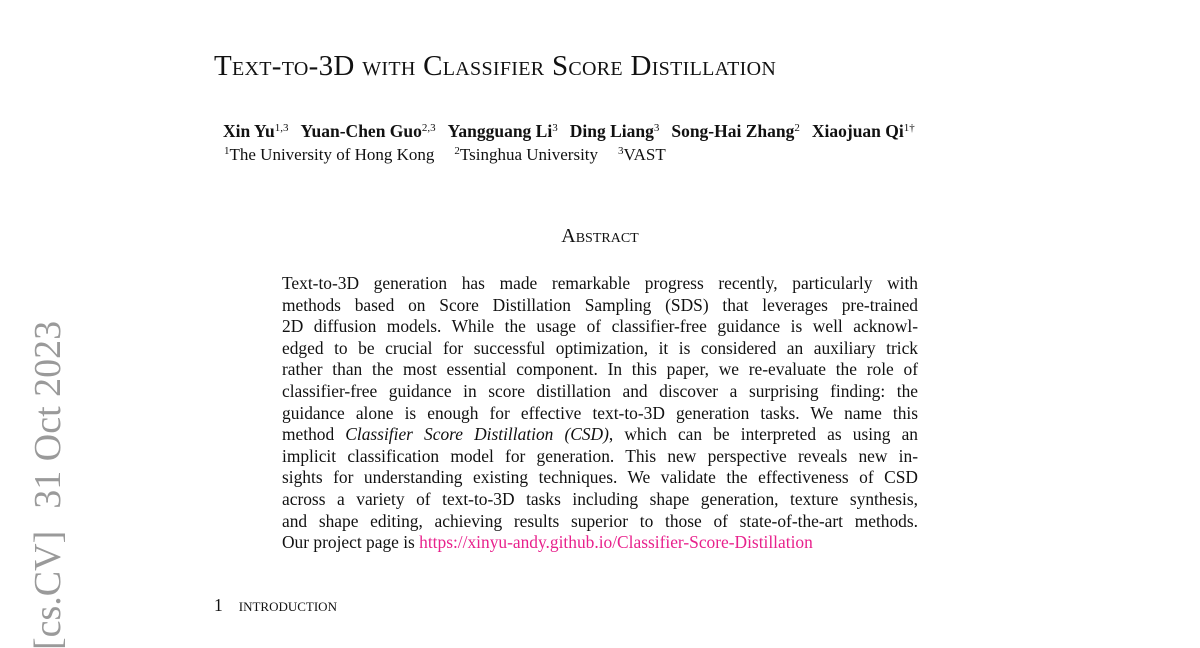  I want to click on author-name: Xiaojuan Qi, so click(857, 131).